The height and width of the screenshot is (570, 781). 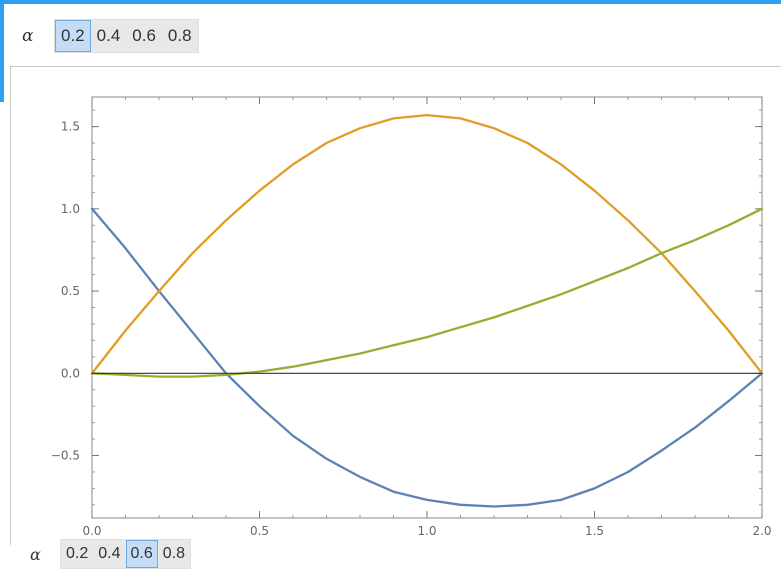 What do you see at coordinates (70, 291) in the screenshot?
I see `y-tick-label: 0.5` at bounding box center [70, 291].